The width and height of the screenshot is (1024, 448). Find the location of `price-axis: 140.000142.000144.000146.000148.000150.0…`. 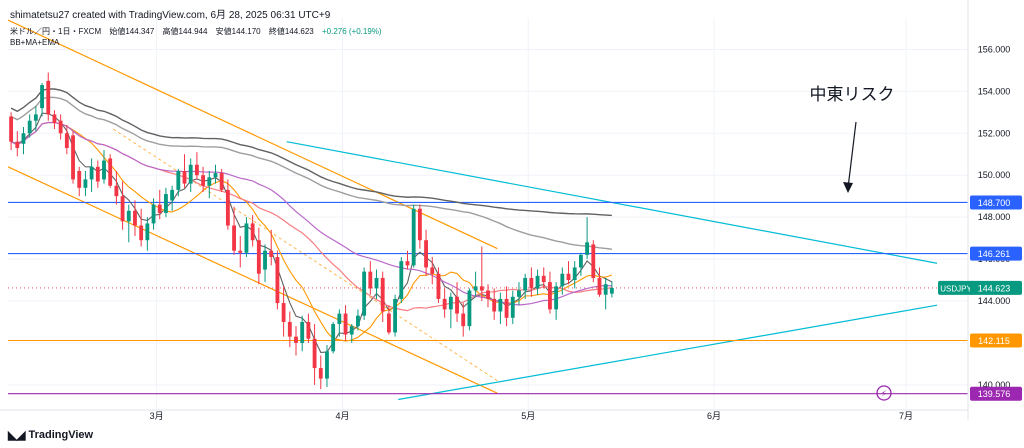

price-axis: 140.000142.000144.000146.000148.000150.0… is located at coordinates (980, 210).